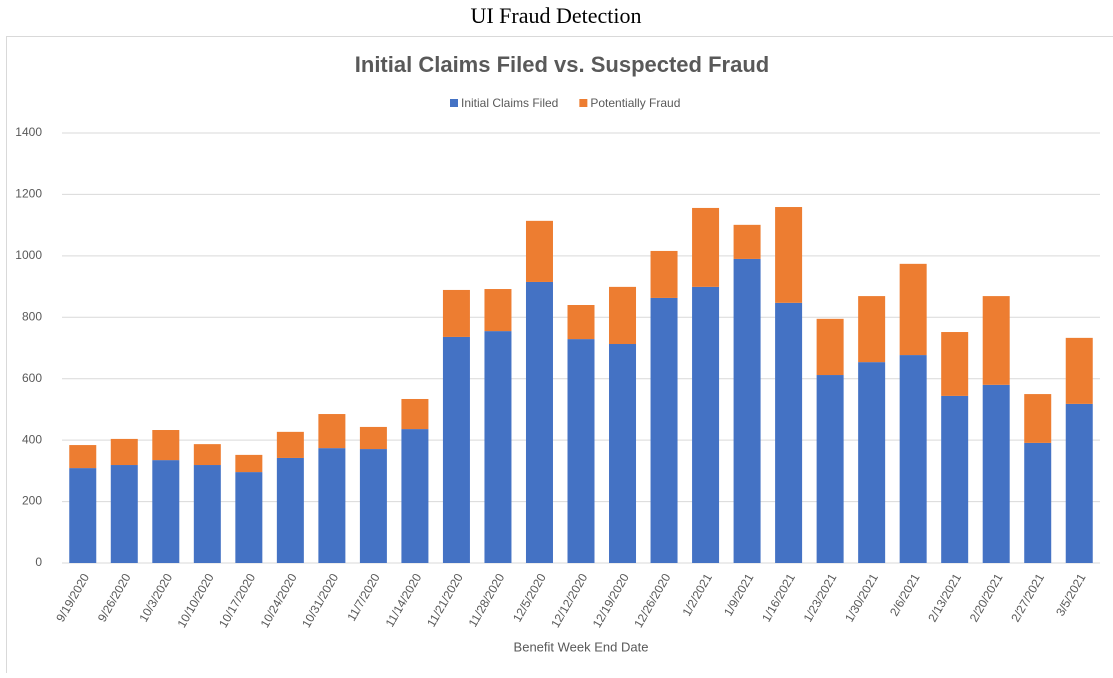 The width and height of the screenshot is (1113, 678). What do you see at coordinates (562, 64) in the screenshot?
I see `chart-title: Initial Claims Filed vs. Suspected Fraud` at bounding box center [562, 64].